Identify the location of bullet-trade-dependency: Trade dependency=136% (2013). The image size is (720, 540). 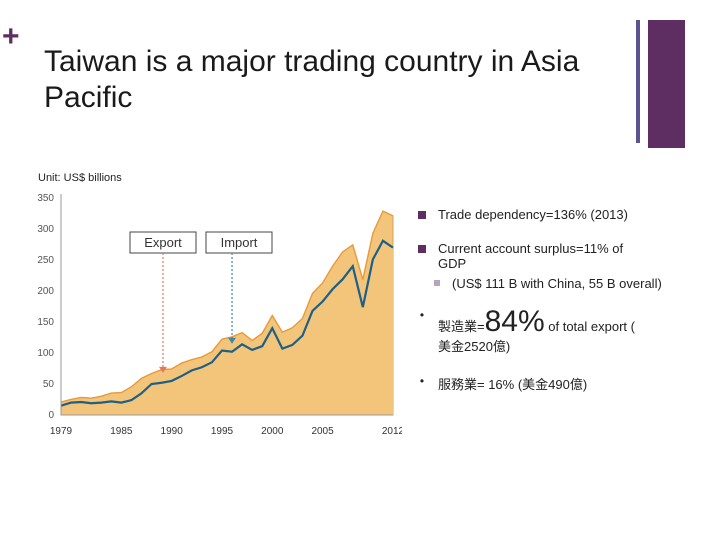
(523, 214).